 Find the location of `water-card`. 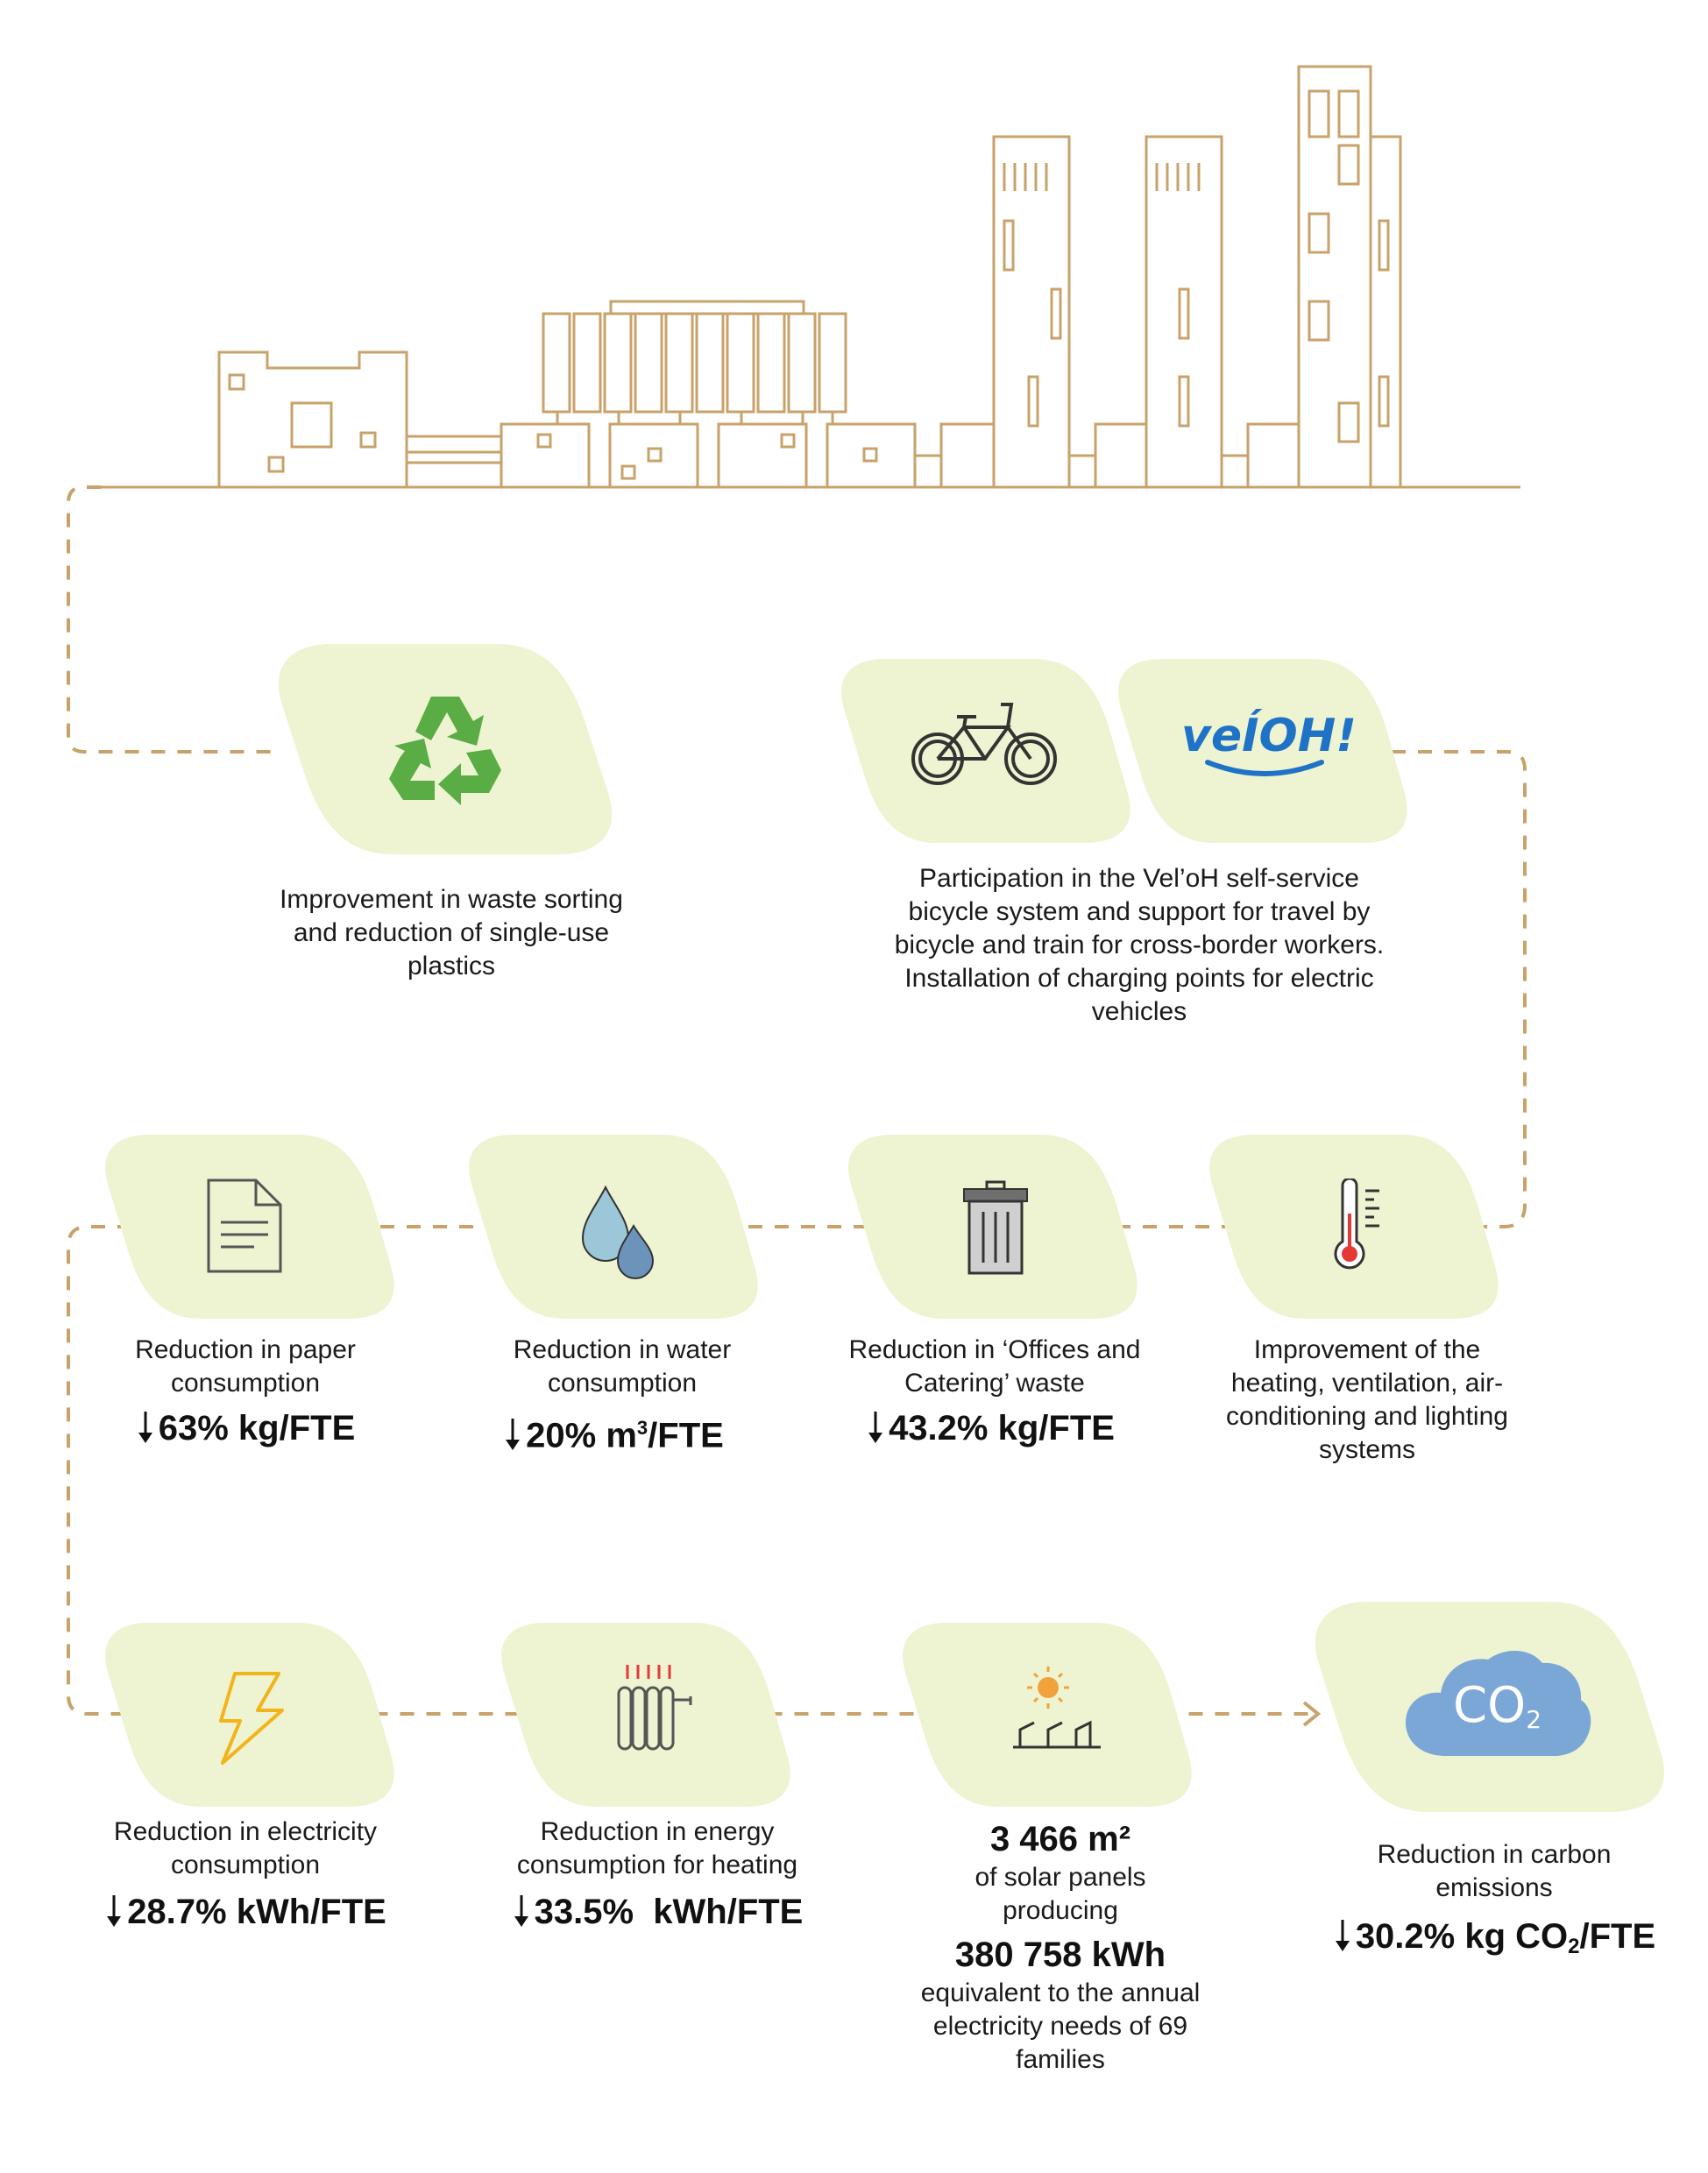

water-card is located at coordinates (613, 1227).